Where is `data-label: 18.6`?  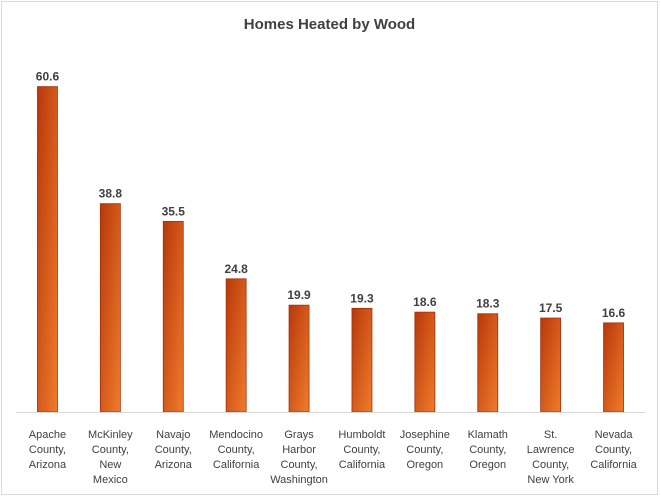
data-label: 18.6 is located at coordinates (425, 302).